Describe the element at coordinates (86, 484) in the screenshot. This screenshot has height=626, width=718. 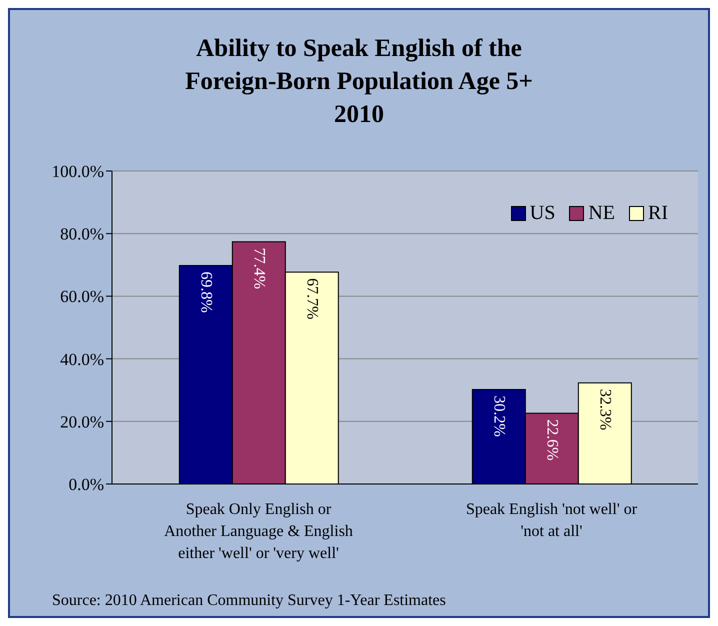
I see `y-tick-label: 0.0%` at that location.